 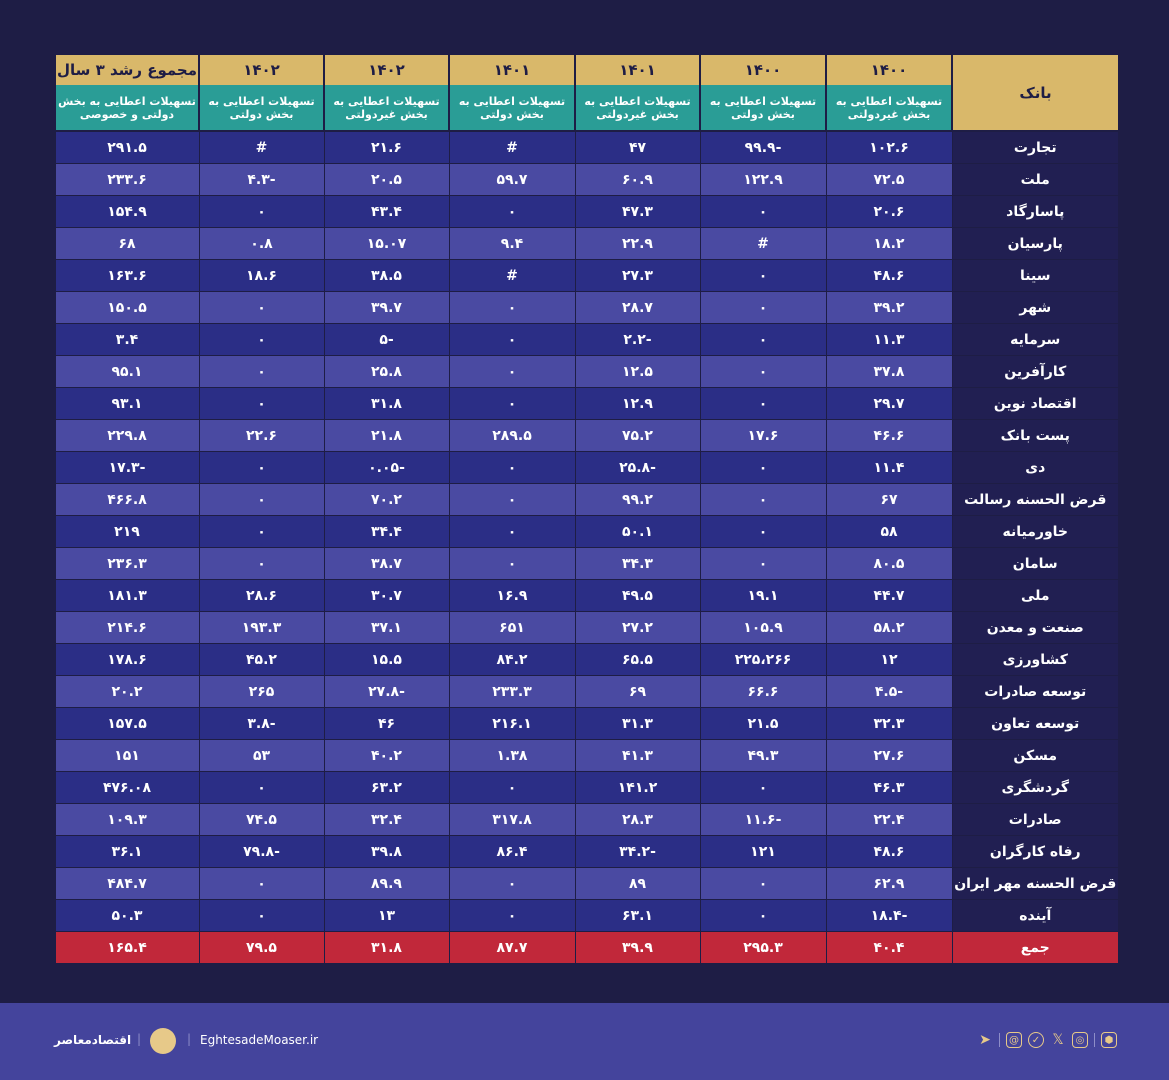 I want to click on value-cell: ۶۳.۲, so click(x=386, y=787).